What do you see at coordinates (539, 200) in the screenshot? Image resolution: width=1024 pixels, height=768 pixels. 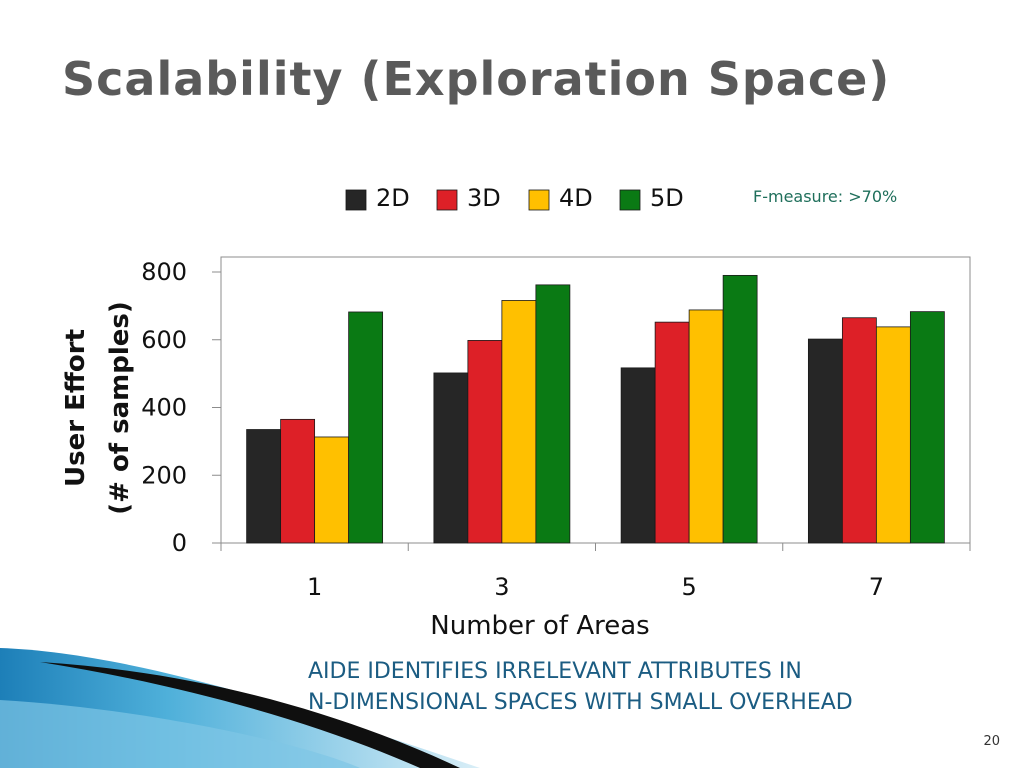 I see `legend-swatch-4d` at bounding box center [539, 200].